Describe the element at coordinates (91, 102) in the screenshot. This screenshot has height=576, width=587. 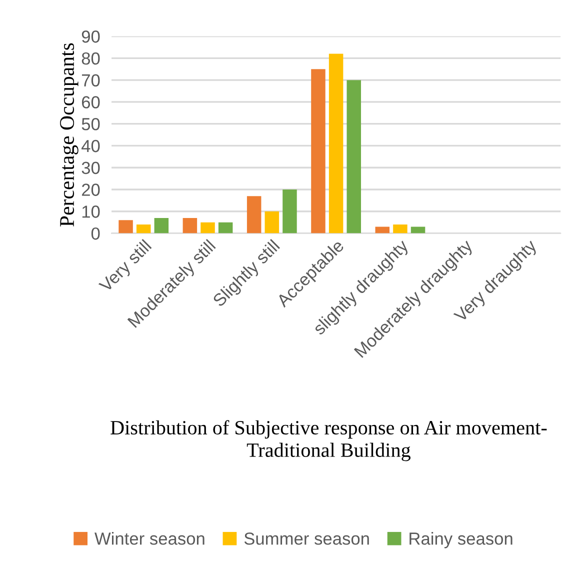
I see `y-tick-label: 60` at that location.